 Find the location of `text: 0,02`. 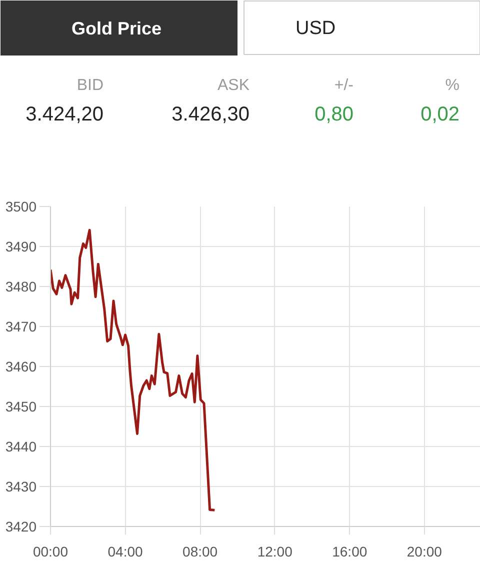

text: 0,02 is located at coordinates (440, 115).